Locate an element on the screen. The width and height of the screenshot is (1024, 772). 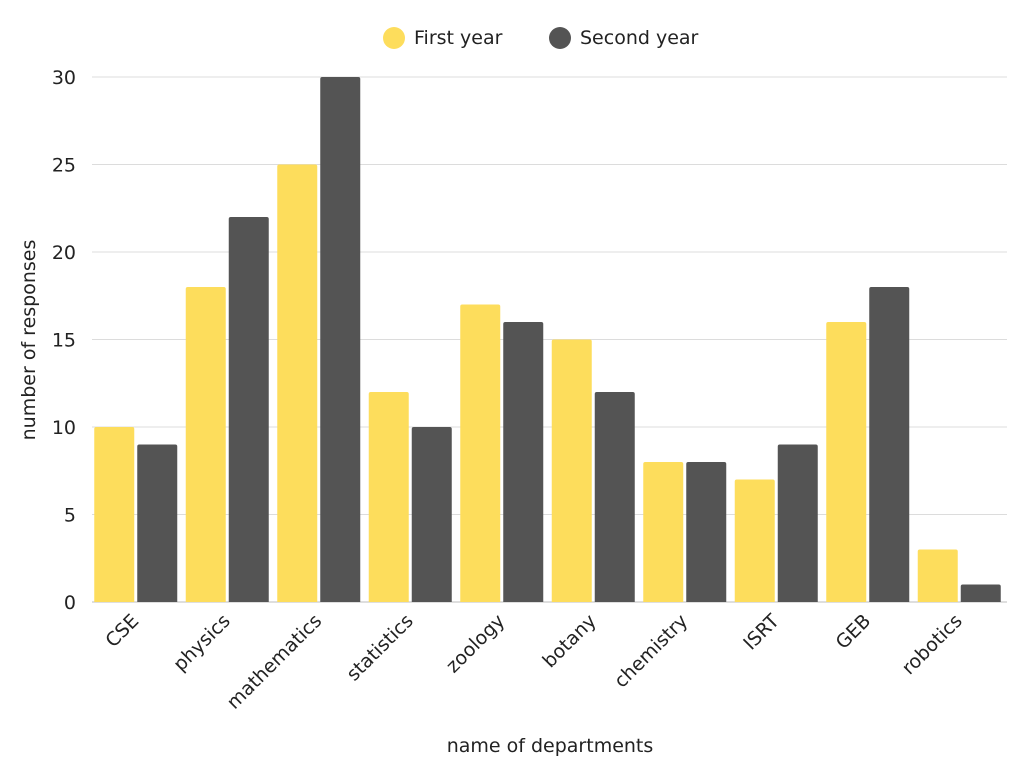
bar-second-year-statistics is located at coordinates (431, 514).